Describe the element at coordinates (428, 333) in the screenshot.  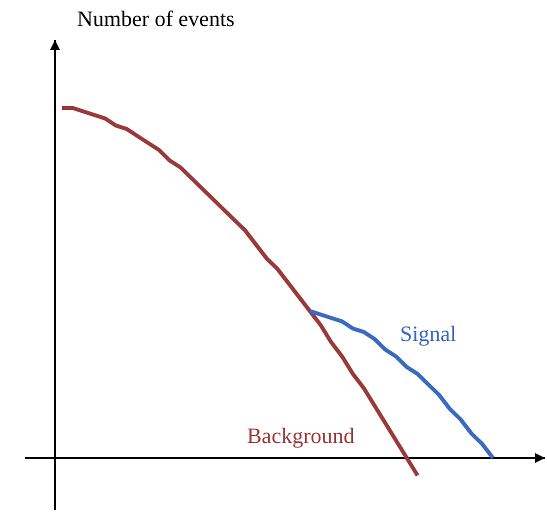
I see `series-label: Signal` at that location.